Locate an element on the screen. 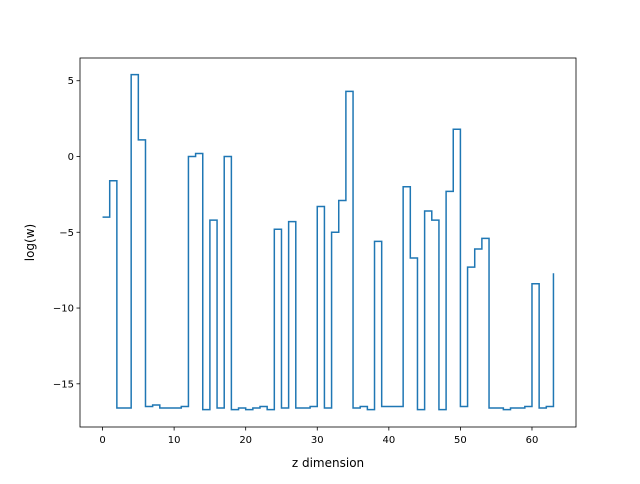  x-axis: 0 10 20 30 40 50 60 is located at coordinates (318, 436).